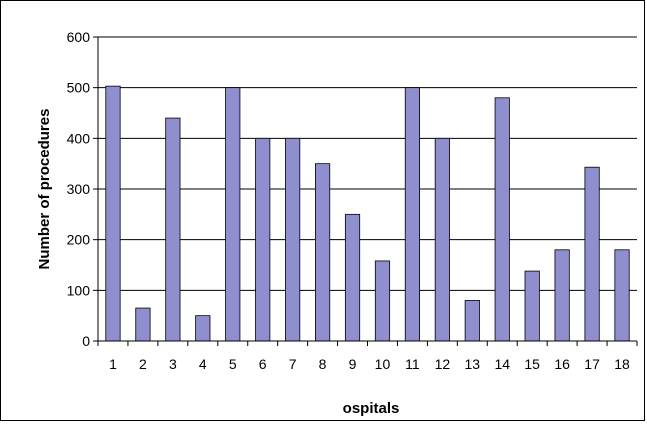 Image resolution: width=647 pixels, height=427 pixels. I want to click on x-tick-label: 6, so click(263, 364).